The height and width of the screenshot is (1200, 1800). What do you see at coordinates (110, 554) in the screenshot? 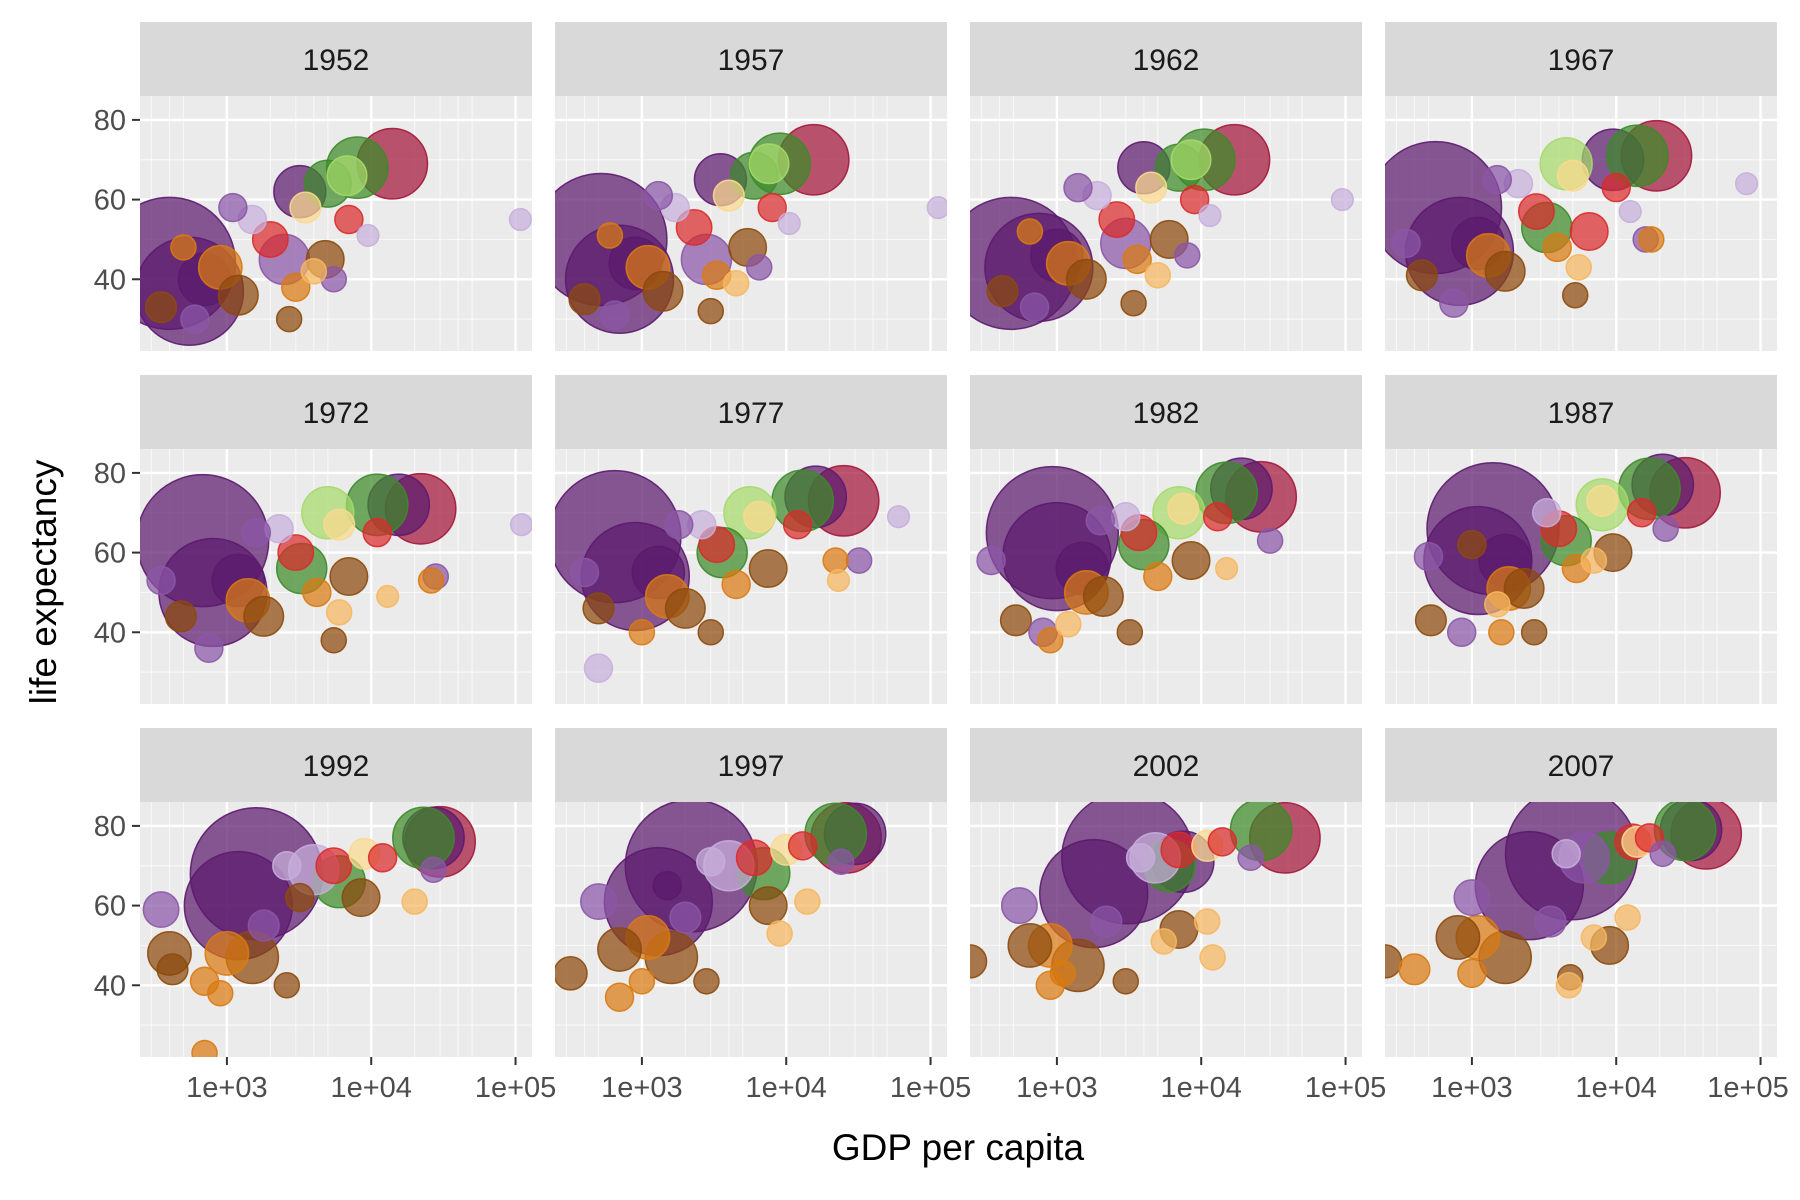
I see `y-tick-label: 60` at bounding box center [110, 554].